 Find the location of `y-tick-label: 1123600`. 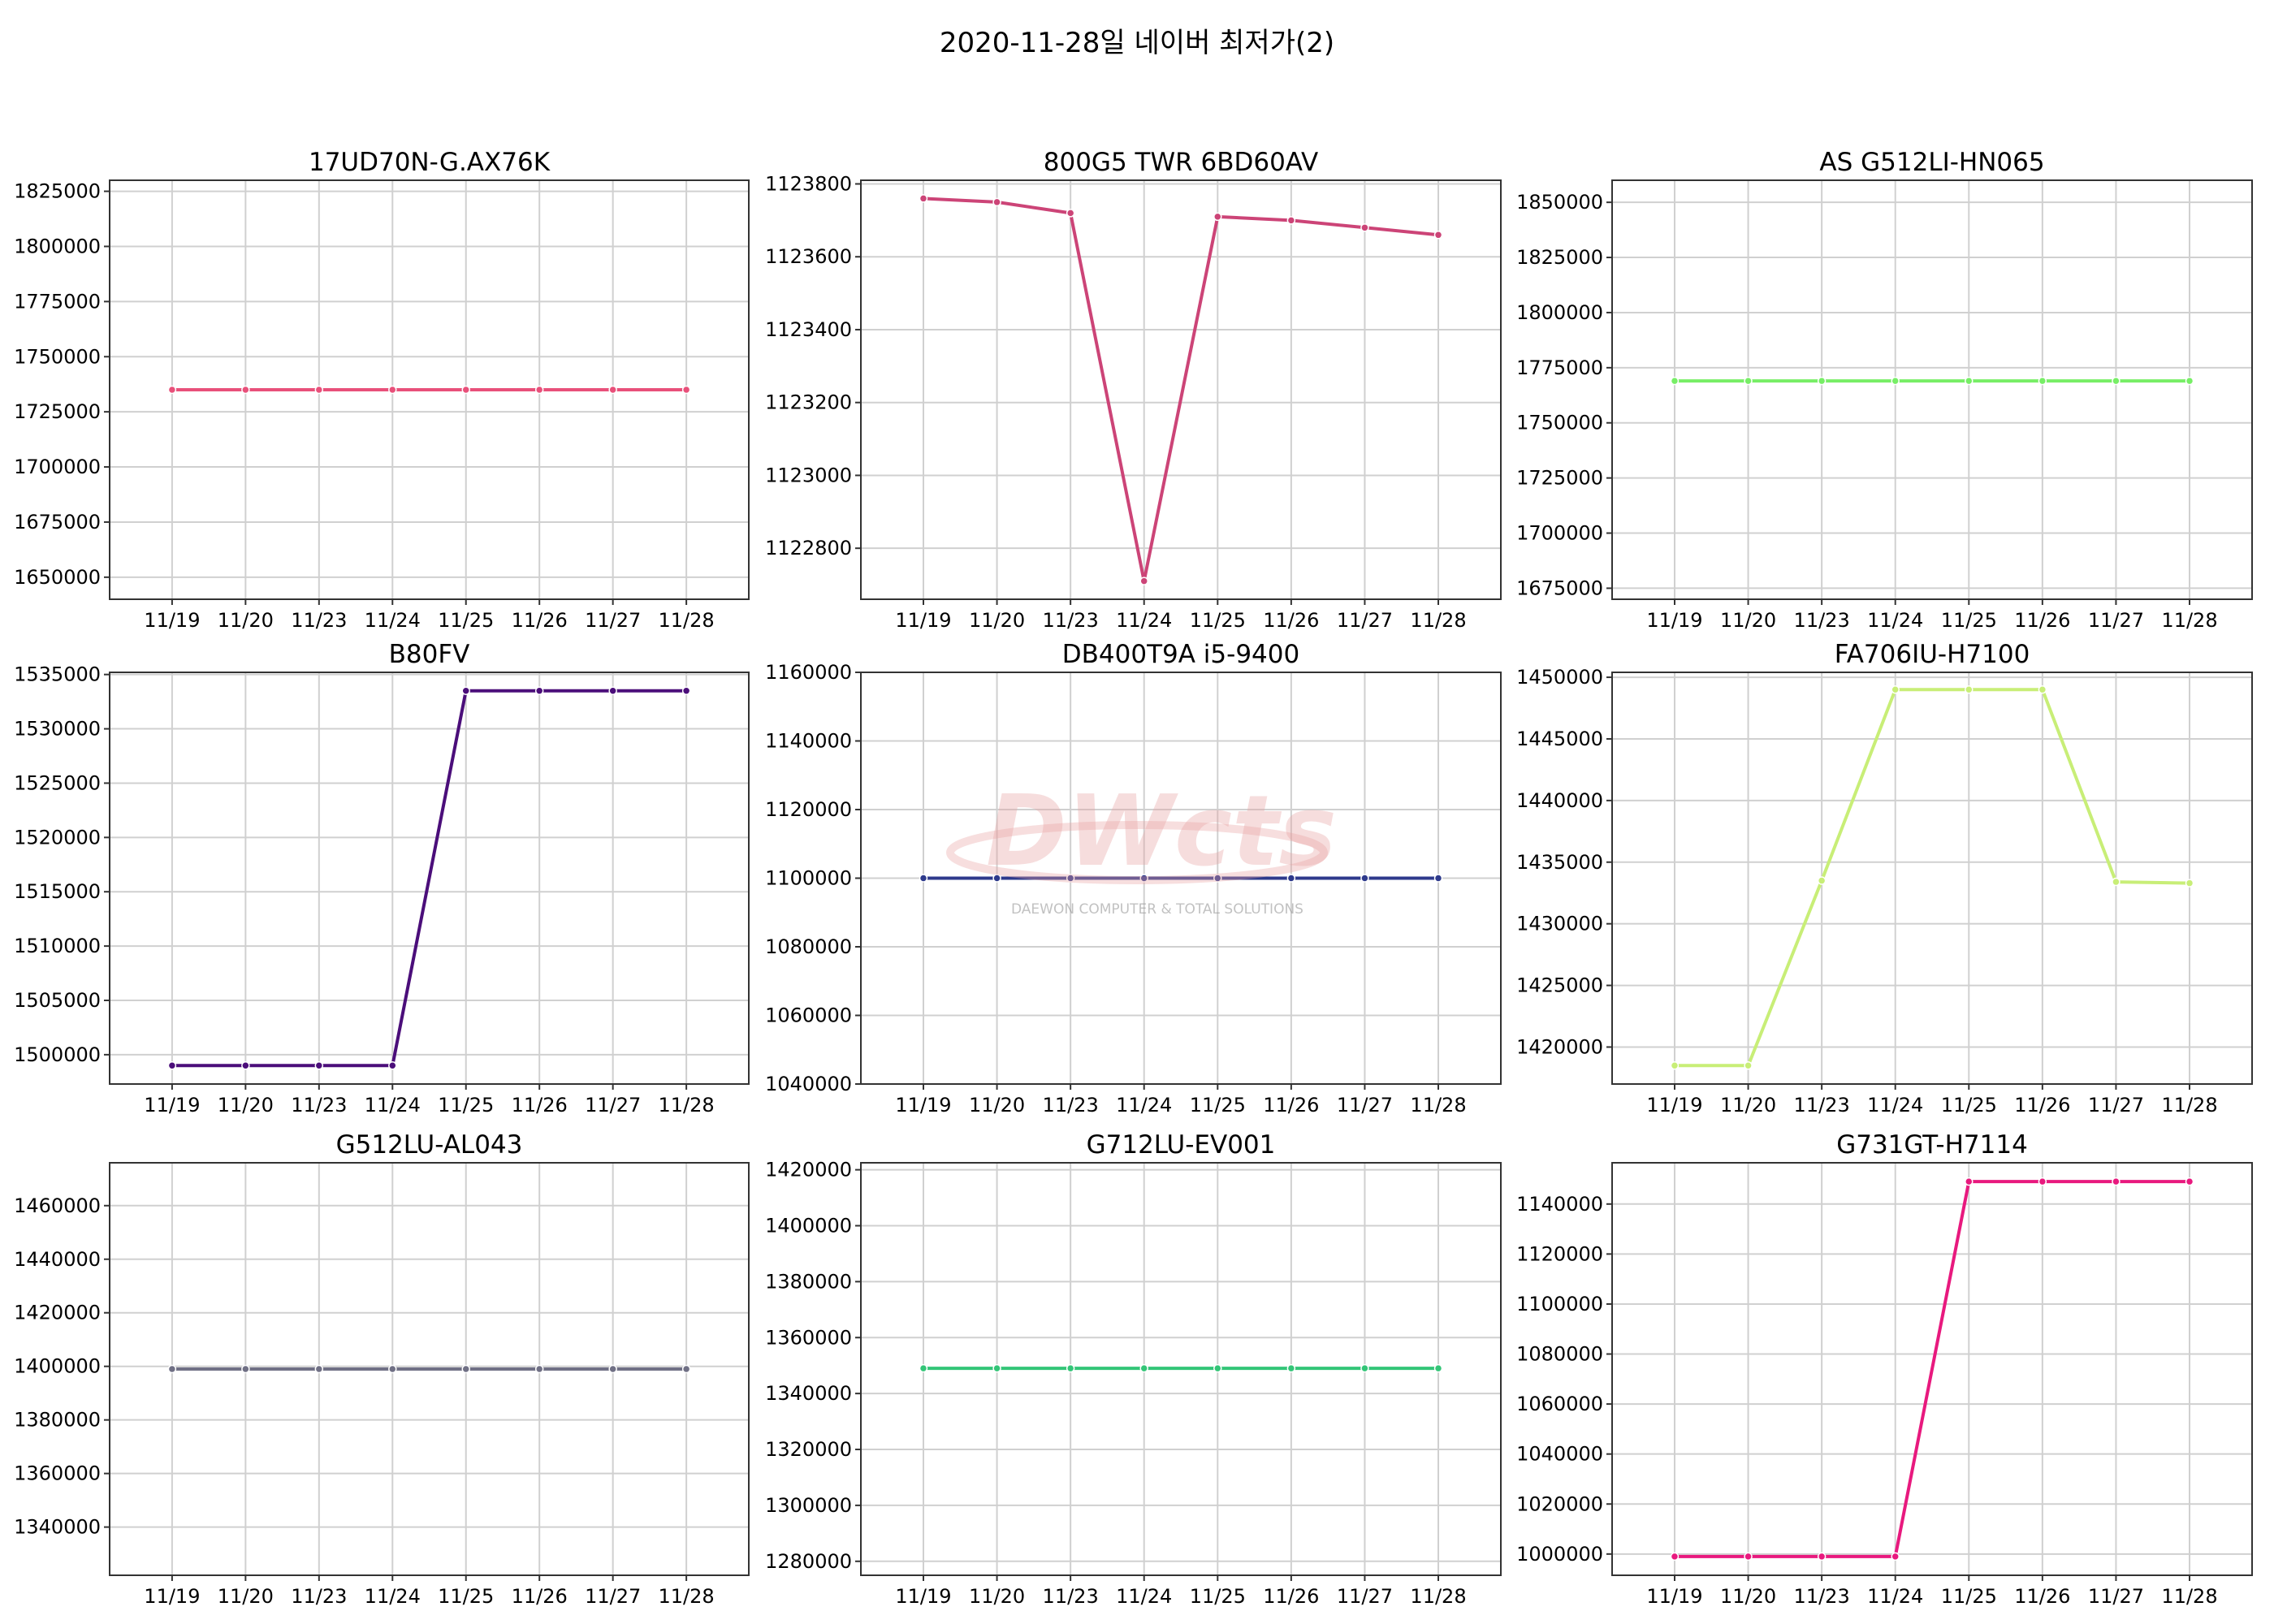

y-tick-label: 1123600 is located at coordinates (809, 256).